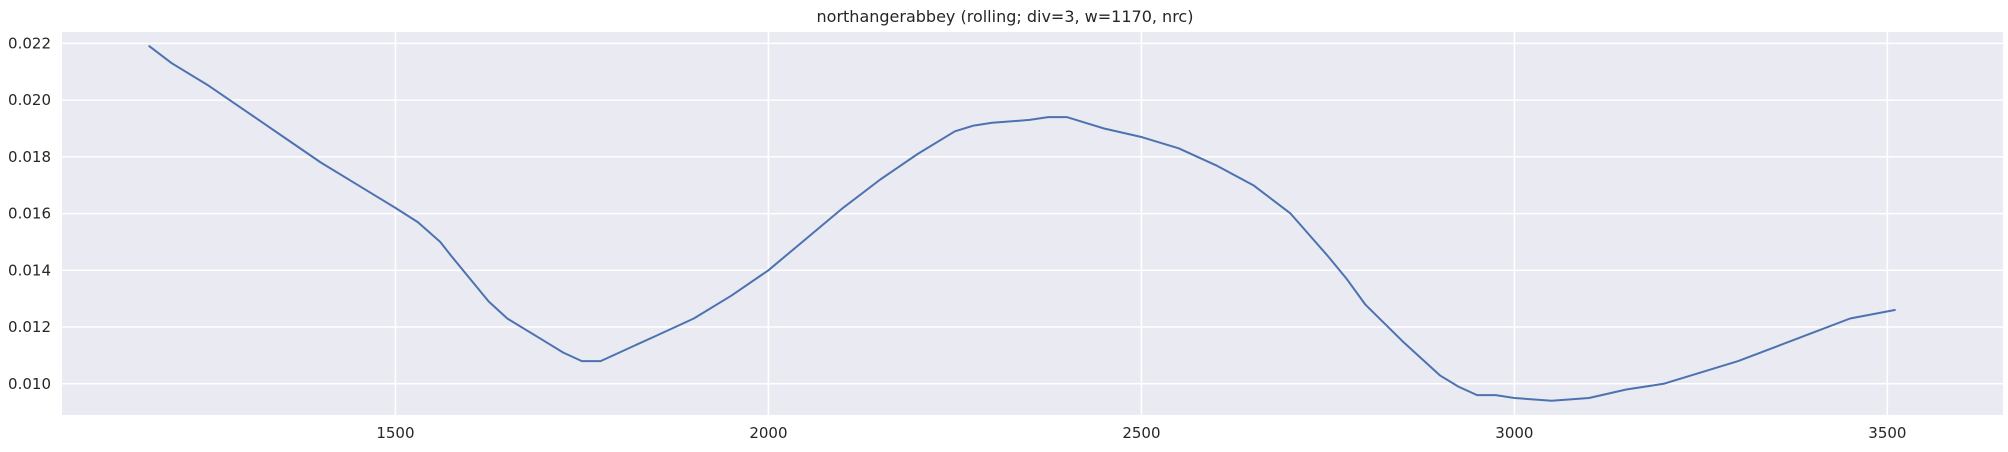 The image size is (2008, 452). What do you see at coordinates (29, 384) in the screenshot?
I see `y-tick-label: 0.010` at bounding box center [29, 384].